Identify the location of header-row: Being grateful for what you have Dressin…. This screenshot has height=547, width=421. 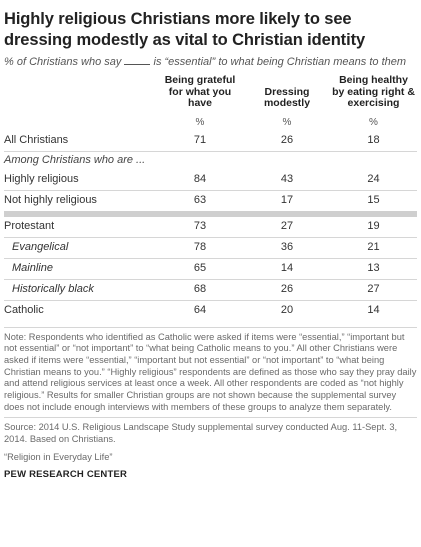
(210, 94).